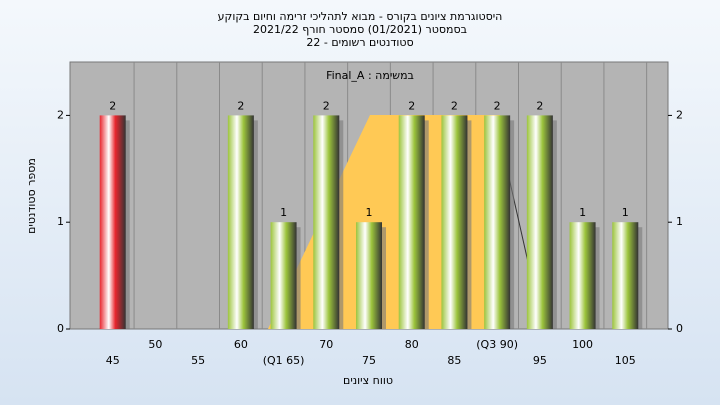 The image size is (720, 405). I want to click on y-tick-label: 0, so click(60, 328).